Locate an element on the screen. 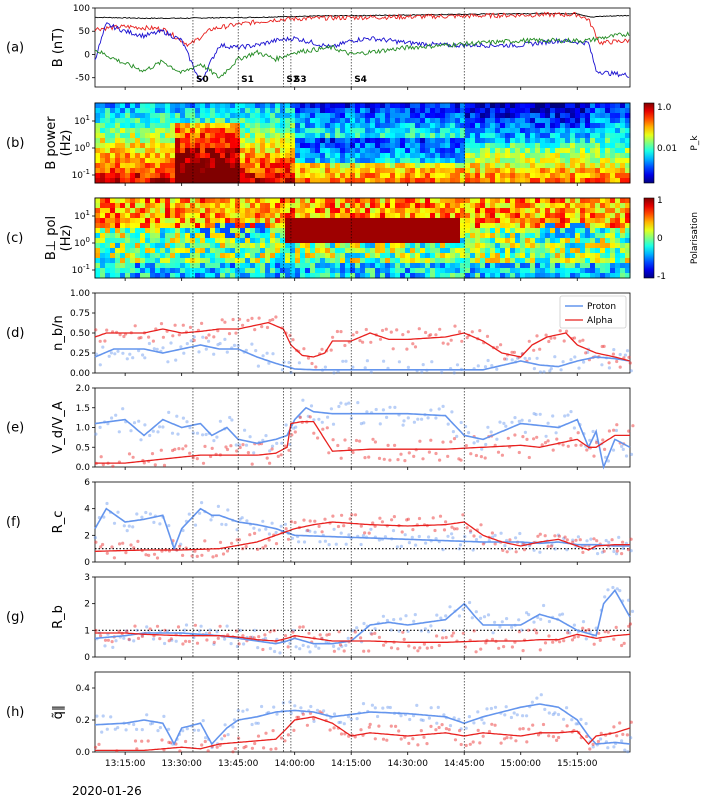  panel-h-alpha-scatter-point is located at coordinates (271, 749).